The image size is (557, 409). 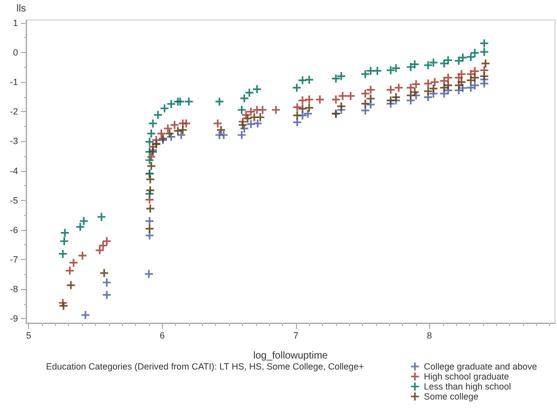 I want to click on legend-label: College graduate and above, so click(x=481, y=367).